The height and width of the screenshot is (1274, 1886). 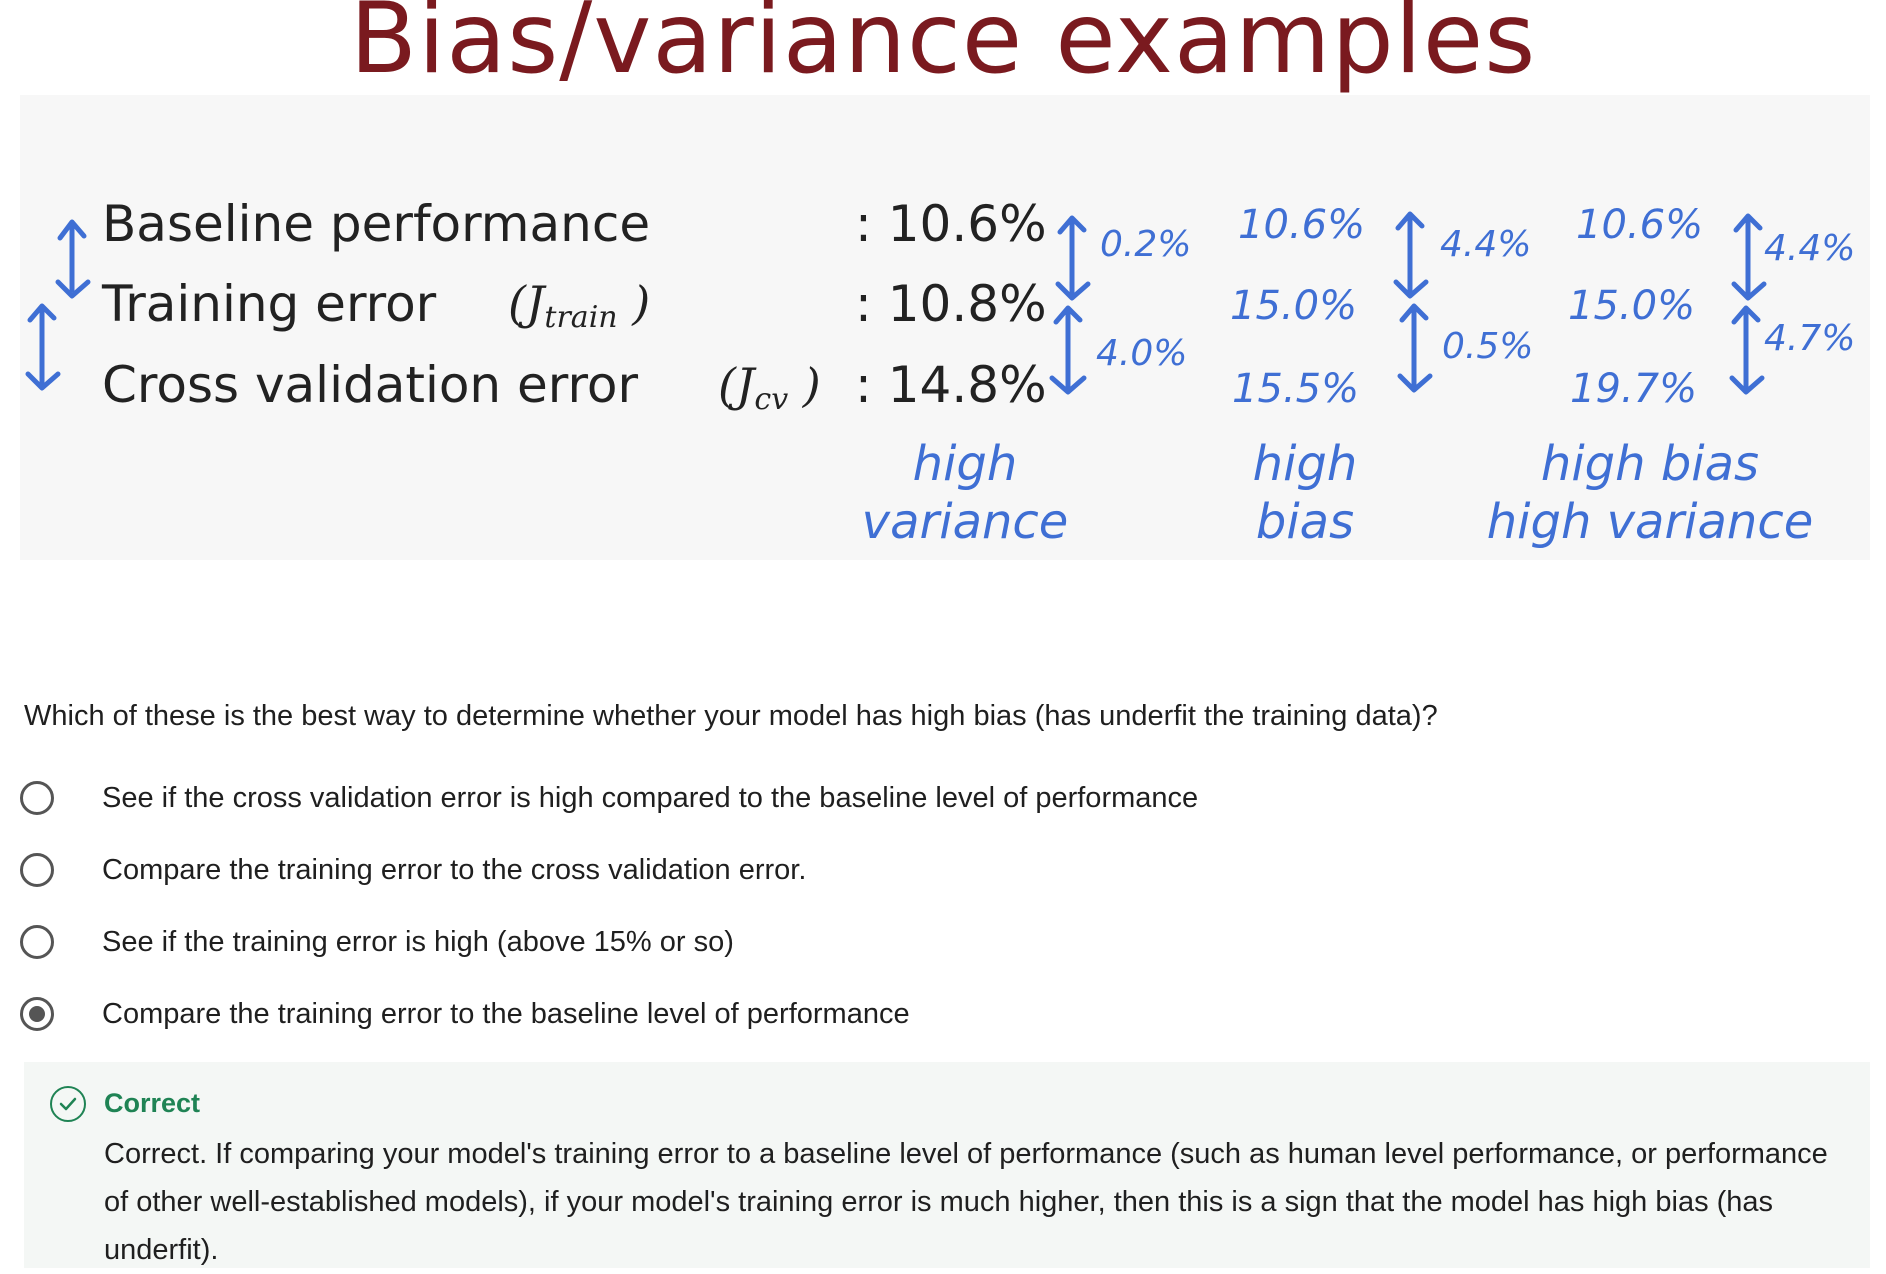 What do you see at coordinates (1810, 338) in the screenshot?
I see `example3-gap2: 4.7%` at bounding box center [1810, 338].